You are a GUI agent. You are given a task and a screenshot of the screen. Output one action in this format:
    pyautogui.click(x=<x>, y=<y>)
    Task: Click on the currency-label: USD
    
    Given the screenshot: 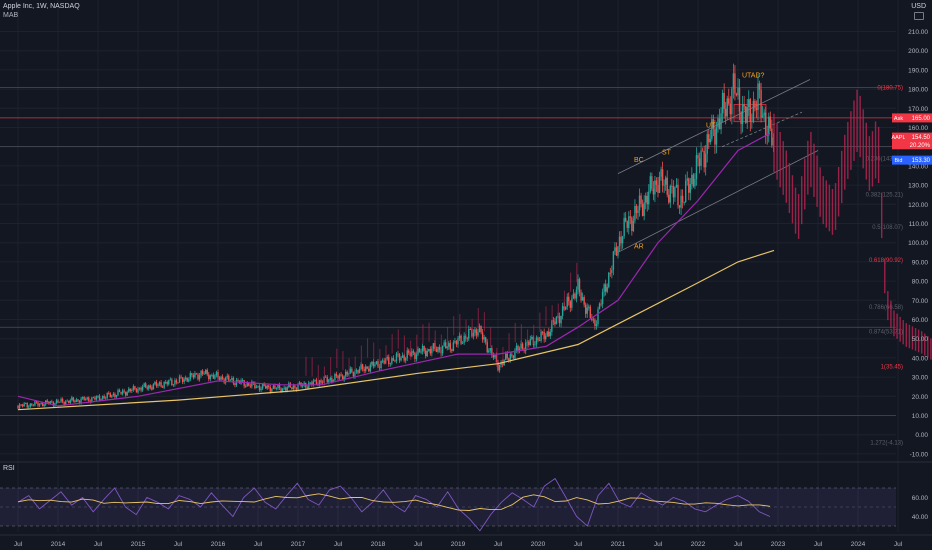 What is the action you would take?
    pyautogui.click(x=918, y=6)
    